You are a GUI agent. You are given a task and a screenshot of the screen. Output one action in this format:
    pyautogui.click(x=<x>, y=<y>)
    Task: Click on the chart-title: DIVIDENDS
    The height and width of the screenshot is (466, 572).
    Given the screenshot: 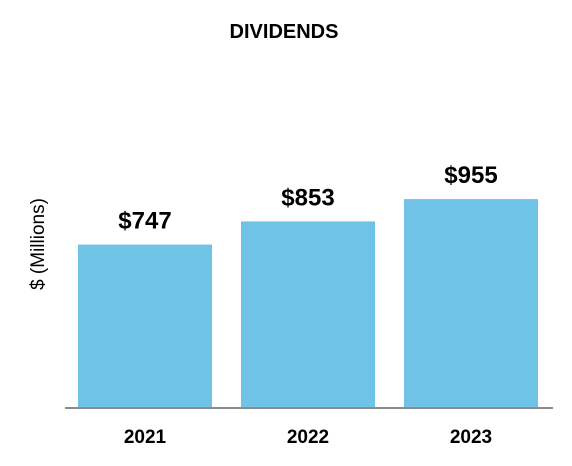 What is the action you would take?
    pyautogui.click(x=284, y=32)
    